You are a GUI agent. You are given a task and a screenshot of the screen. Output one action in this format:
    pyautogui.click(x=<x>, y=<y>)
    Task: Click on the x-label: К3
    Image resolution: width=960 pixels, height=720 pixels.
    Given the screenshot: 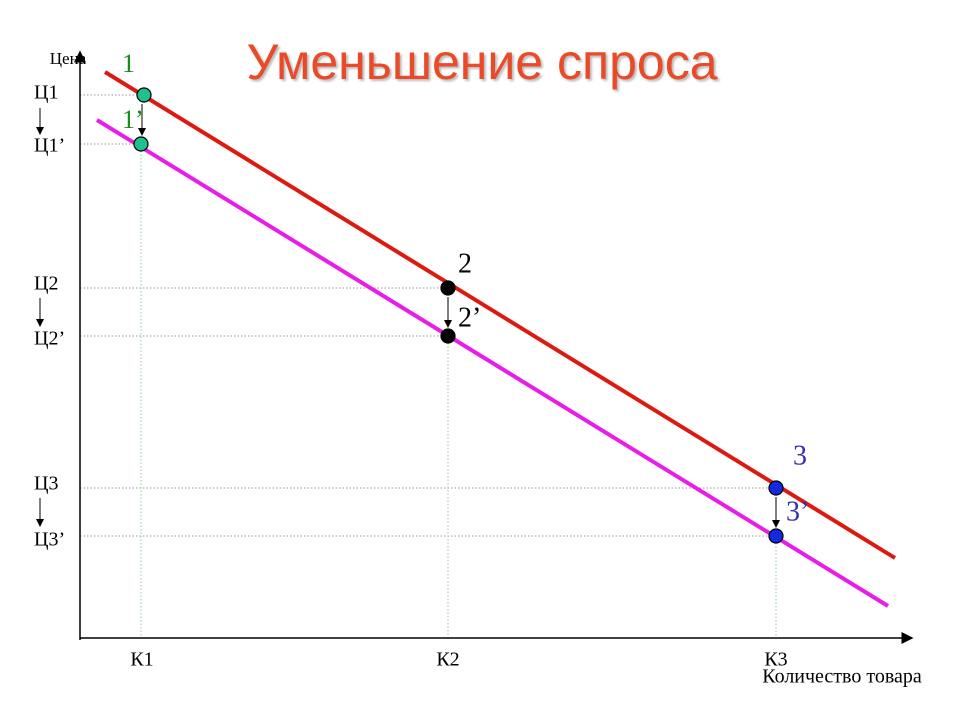 What is the action you would take?
    pyautogui.click(x=775, y=660)
    